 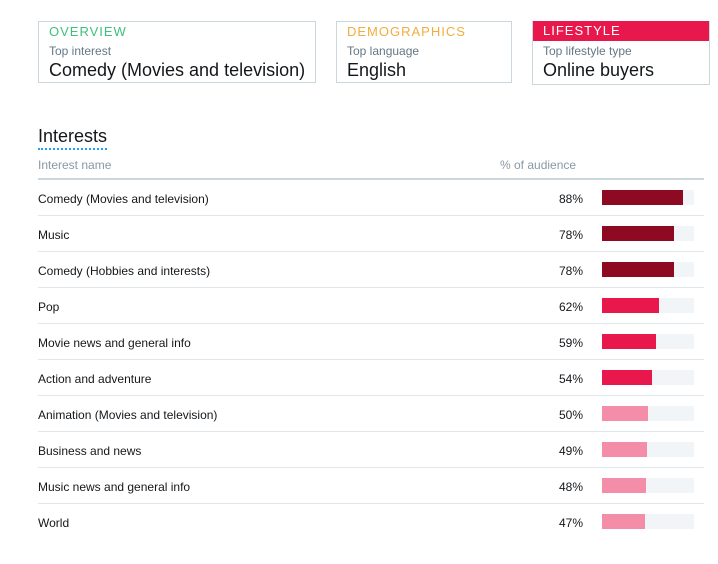 I want to click on column-header-interest-name: Interest name, so click(x=75, y=165).